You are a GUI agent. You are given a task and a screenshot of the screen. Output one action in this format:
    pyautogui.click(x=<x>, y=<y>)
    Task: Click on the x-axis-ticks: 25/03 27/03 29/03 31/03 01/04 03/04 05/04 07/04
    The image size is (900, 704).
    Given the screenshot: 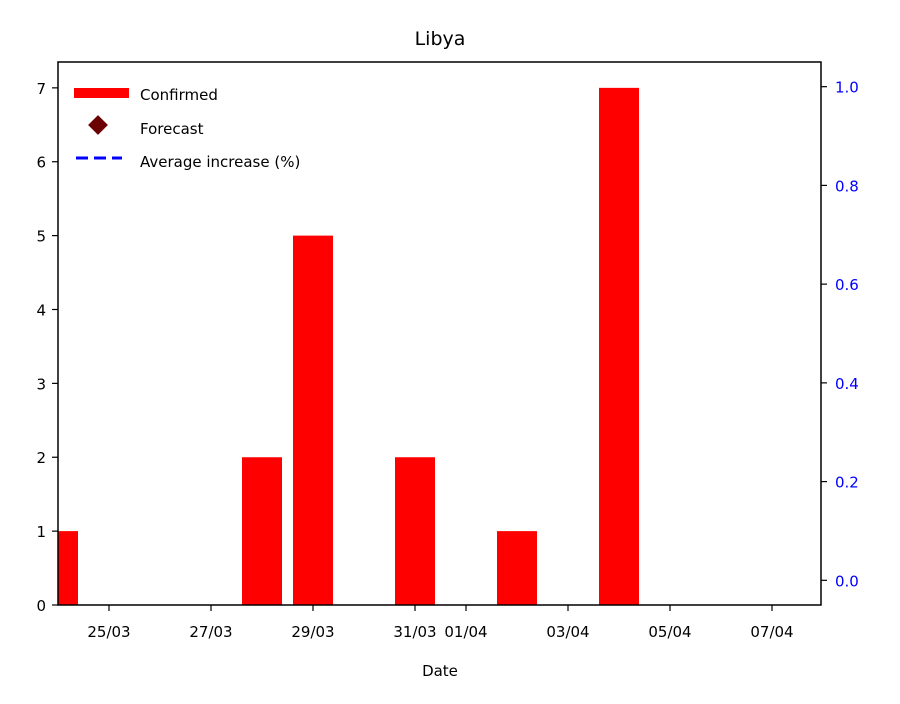 What is the action you would take?
    pyautogui.click(x=440, y=623)
    